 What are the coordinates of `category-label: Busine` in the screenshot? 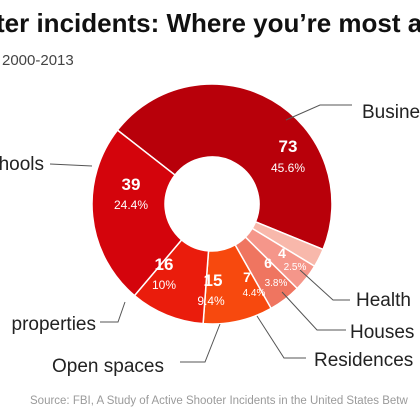 It's located at (391, 112).